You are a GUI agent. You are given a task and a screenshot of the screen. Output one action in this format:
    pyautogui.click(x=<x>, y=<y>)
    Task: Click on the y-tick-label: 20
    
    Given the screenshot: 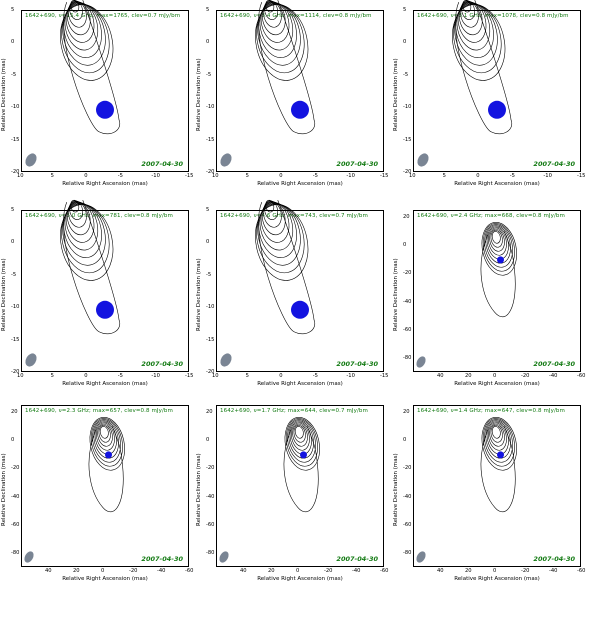 What is the action you would take?
    pyautogui.click(x=406, y=217)
    